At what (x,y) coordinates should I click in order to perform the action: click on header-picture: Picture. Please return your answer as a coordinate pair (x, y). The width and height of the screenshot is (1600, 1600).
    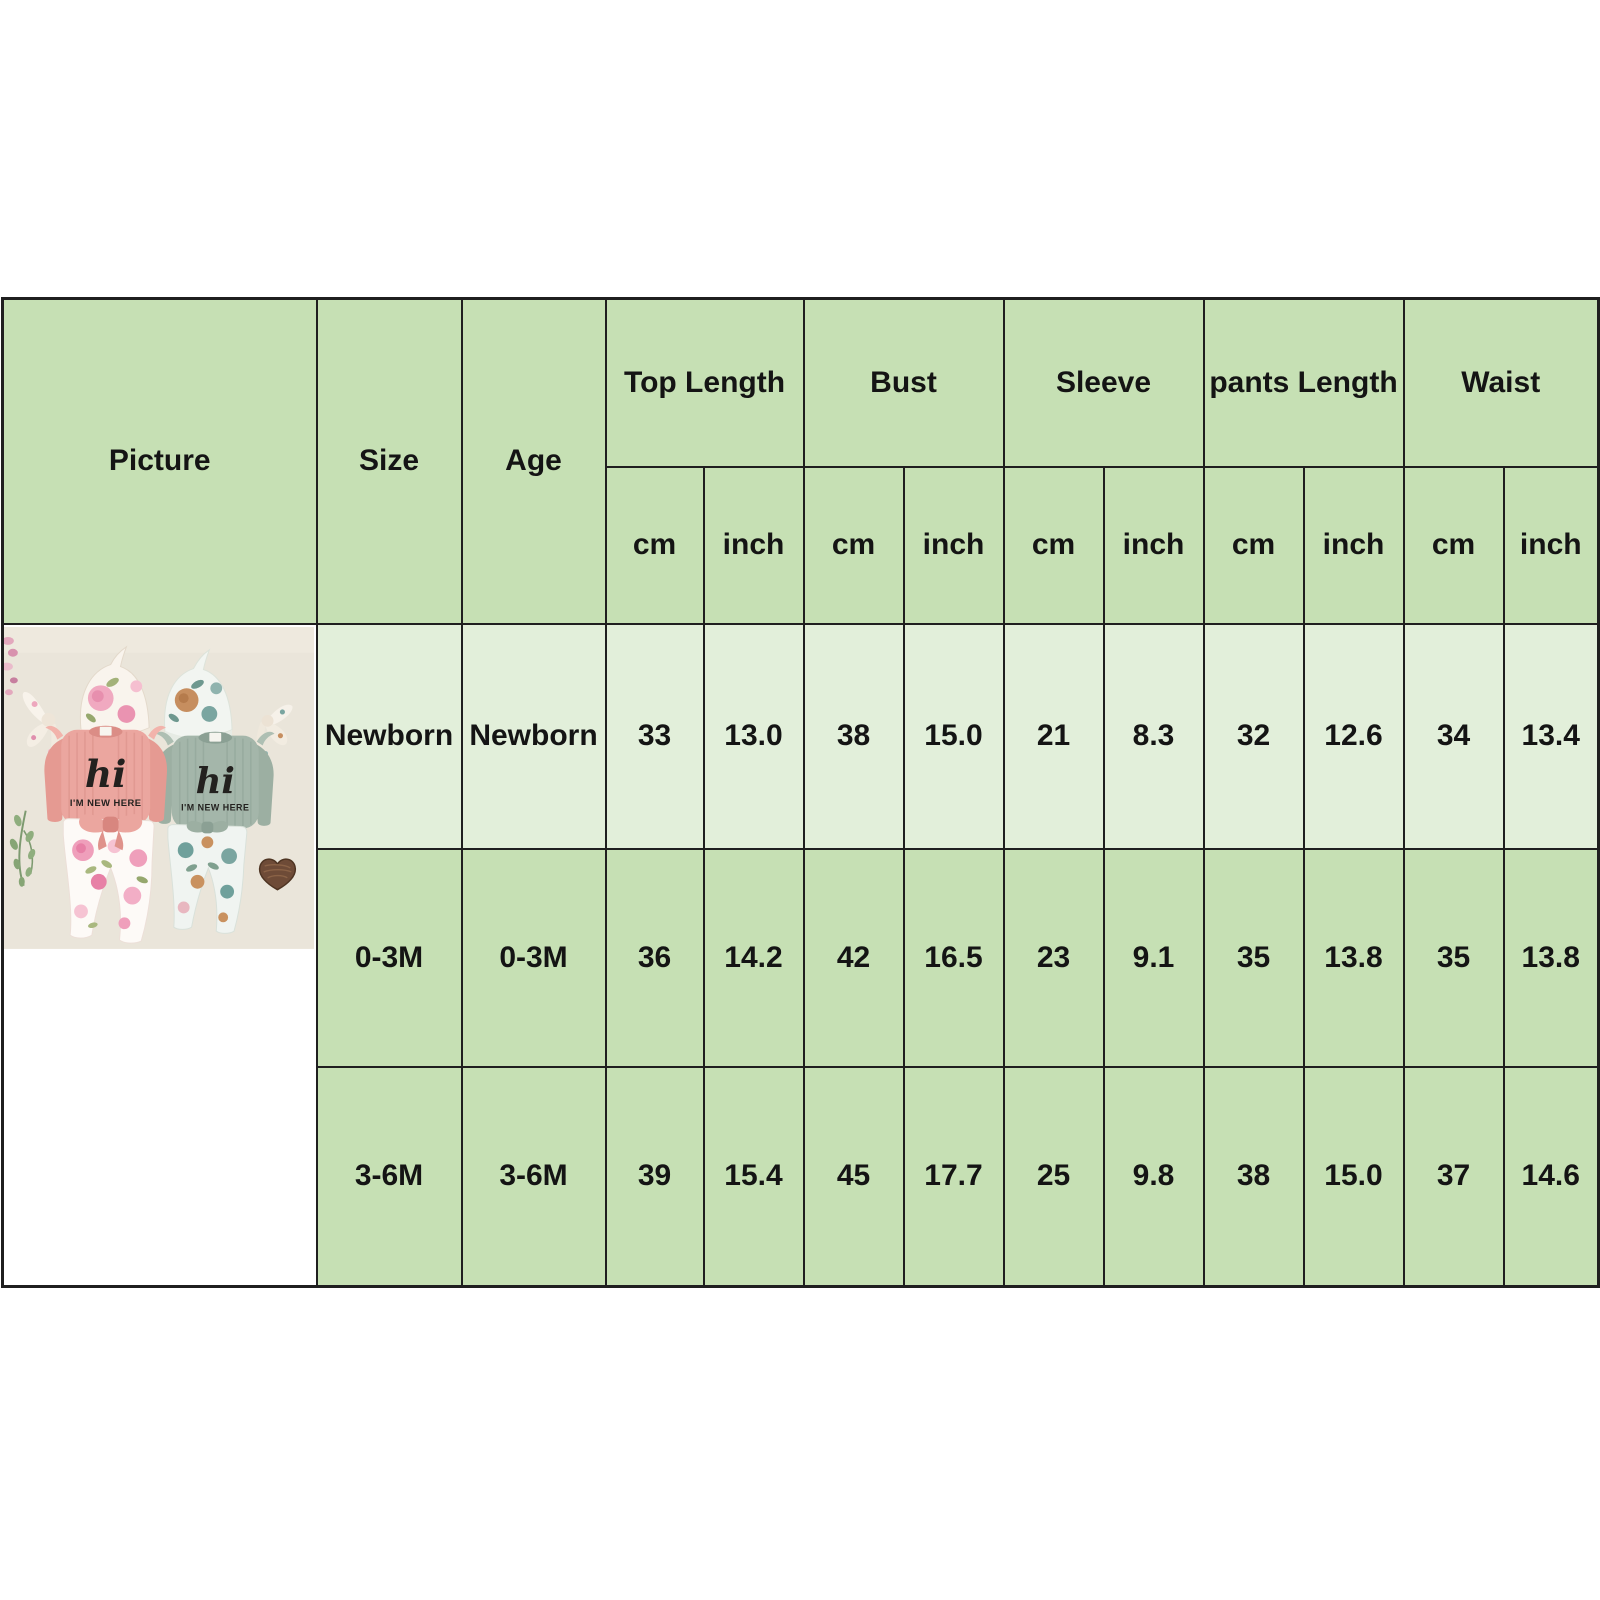
    Looking at the image, I should click on (159, 461).